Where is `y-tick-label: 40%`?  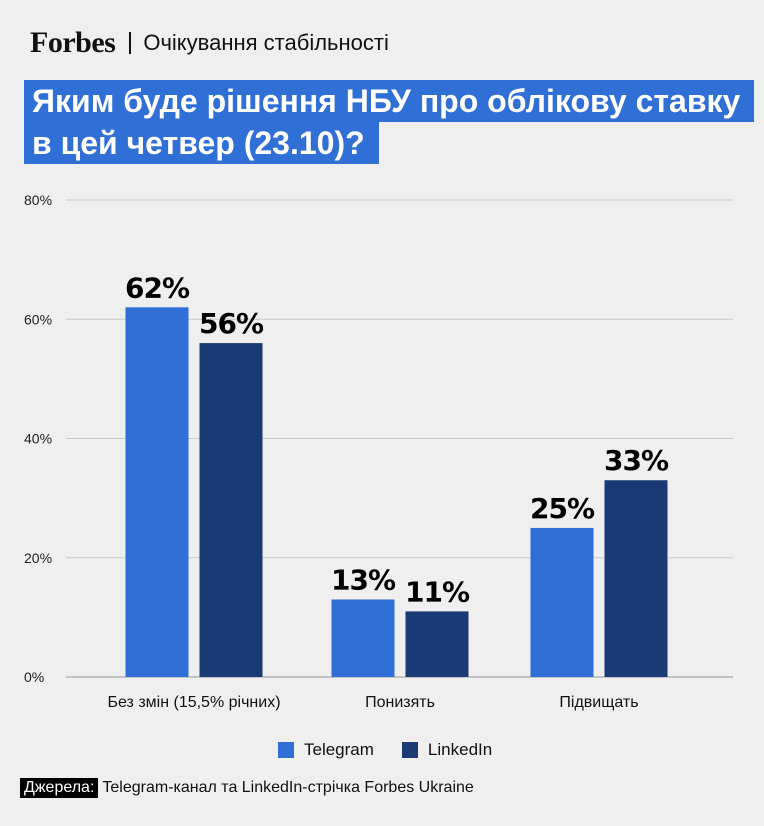 y-tick-label: 40% is located at coordinates (38, 439).